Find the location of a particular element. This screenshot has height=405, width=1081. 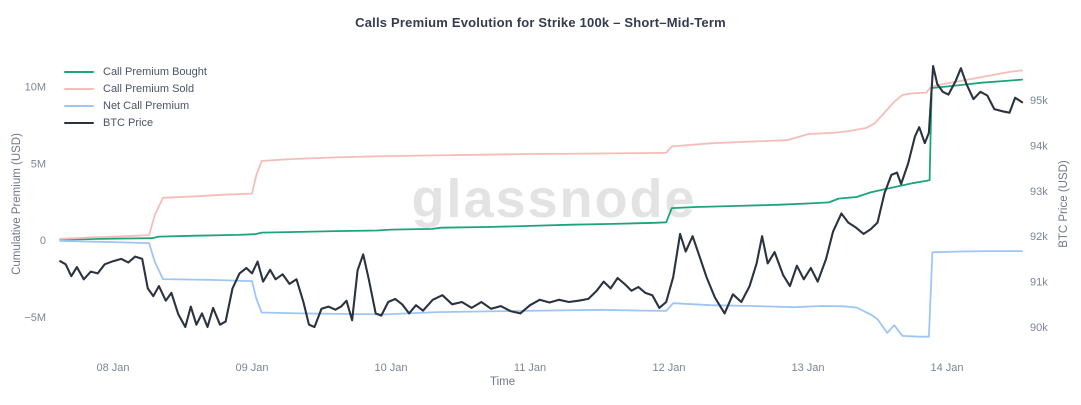

x-axis-tick: 09 Jan is located at coordinates (251, 368).